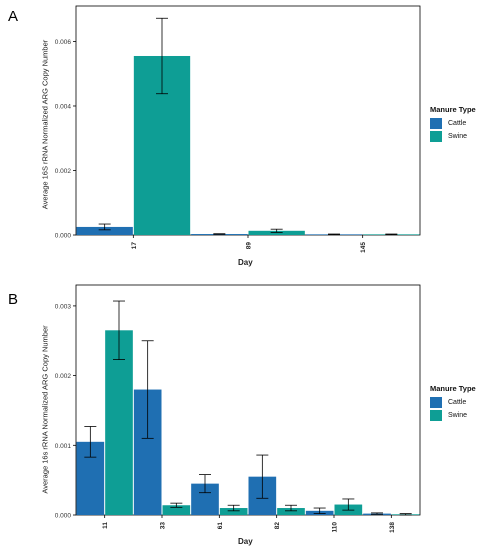  I want to click on x-tick-label: 82, so click(277, 526).